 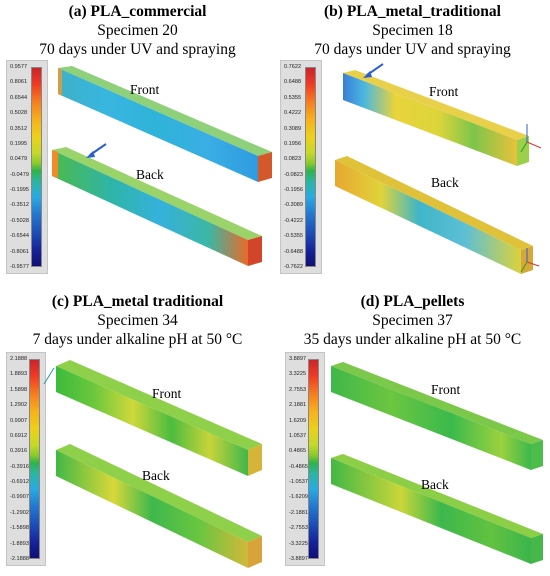 What do you see at coordinates (19, 559) in the screenshot?
I see `scale-tick-label: -2.1888` at bounding box center [19, 559].